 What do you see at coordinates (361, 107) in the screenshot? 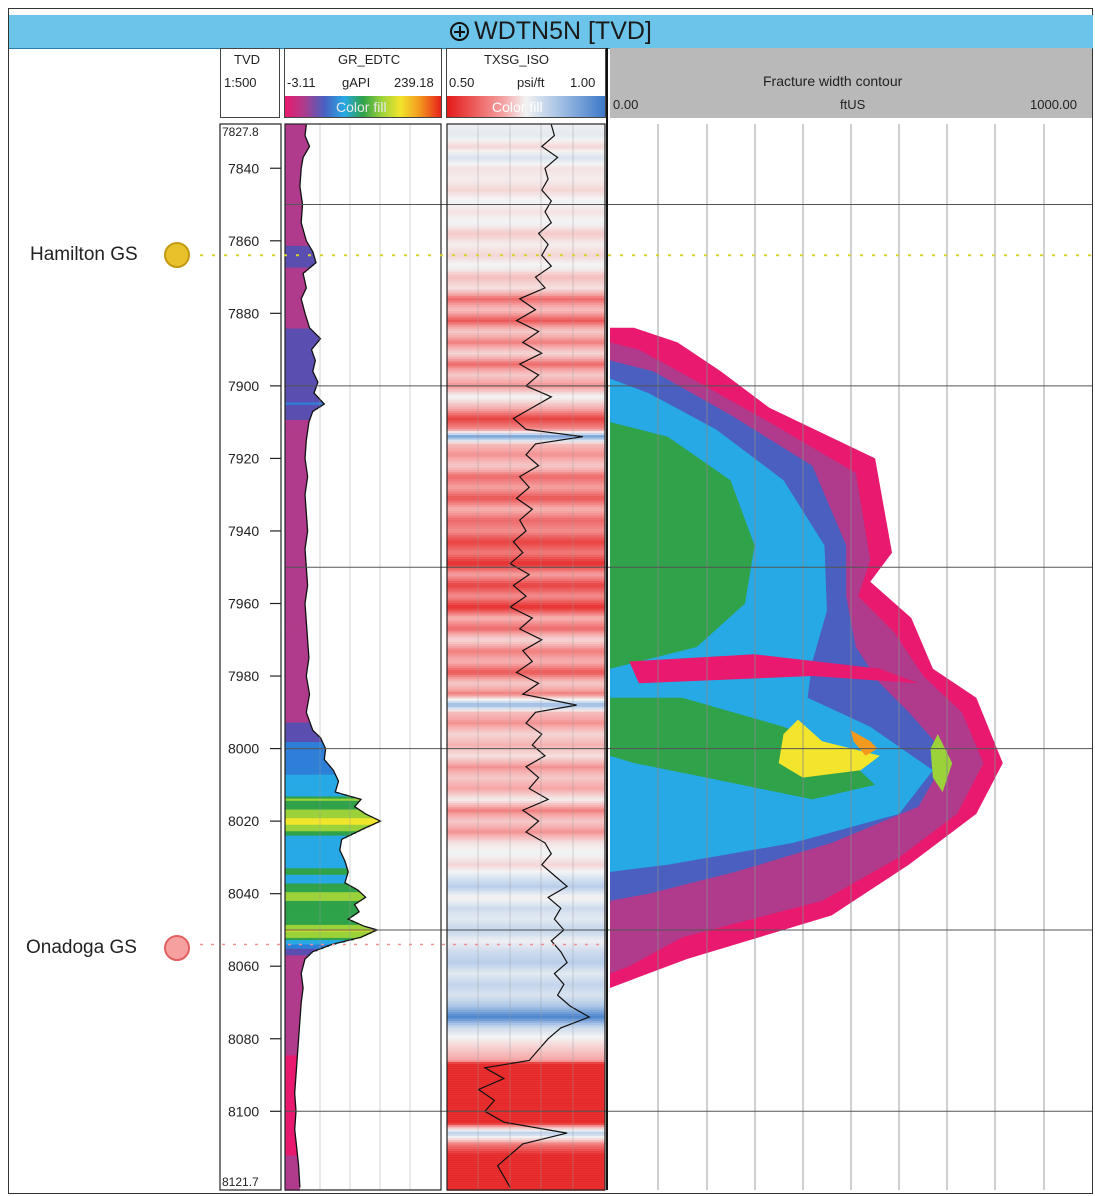
I see `gr-fill-label: Color fill` at bounding box center [361, 107].